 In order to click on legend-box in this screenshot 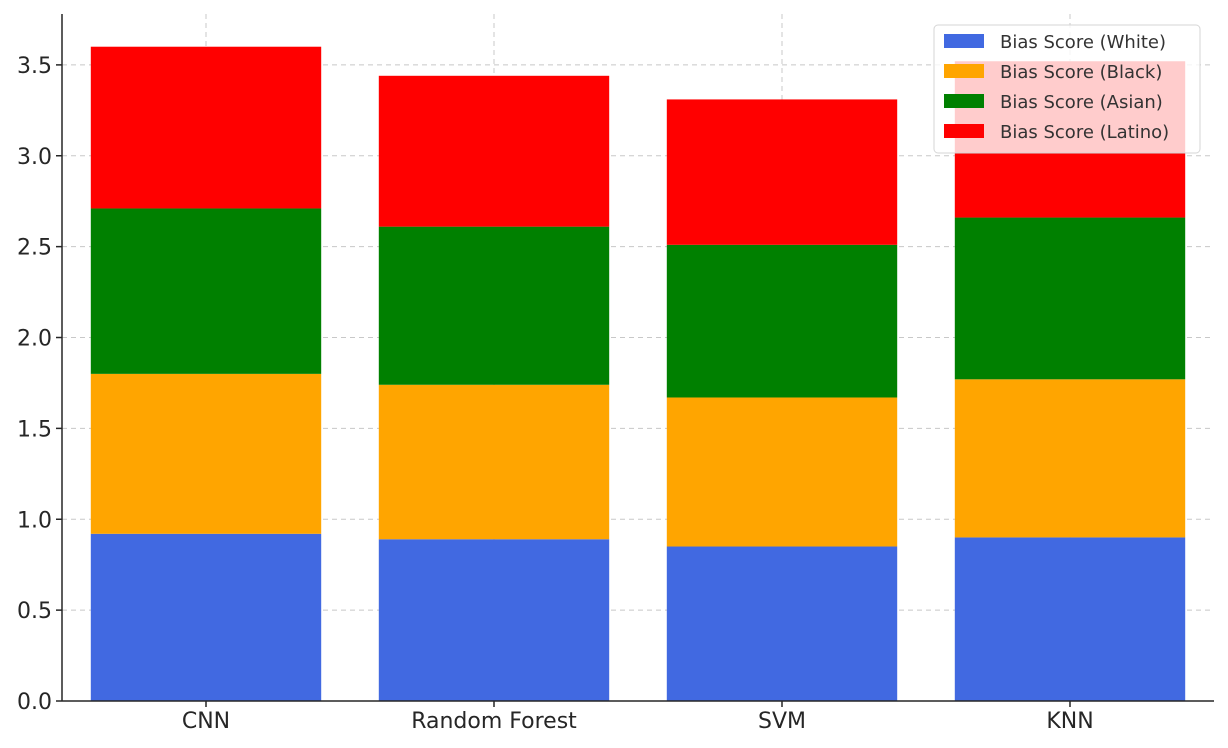, I will do `click(1067, 89)`.